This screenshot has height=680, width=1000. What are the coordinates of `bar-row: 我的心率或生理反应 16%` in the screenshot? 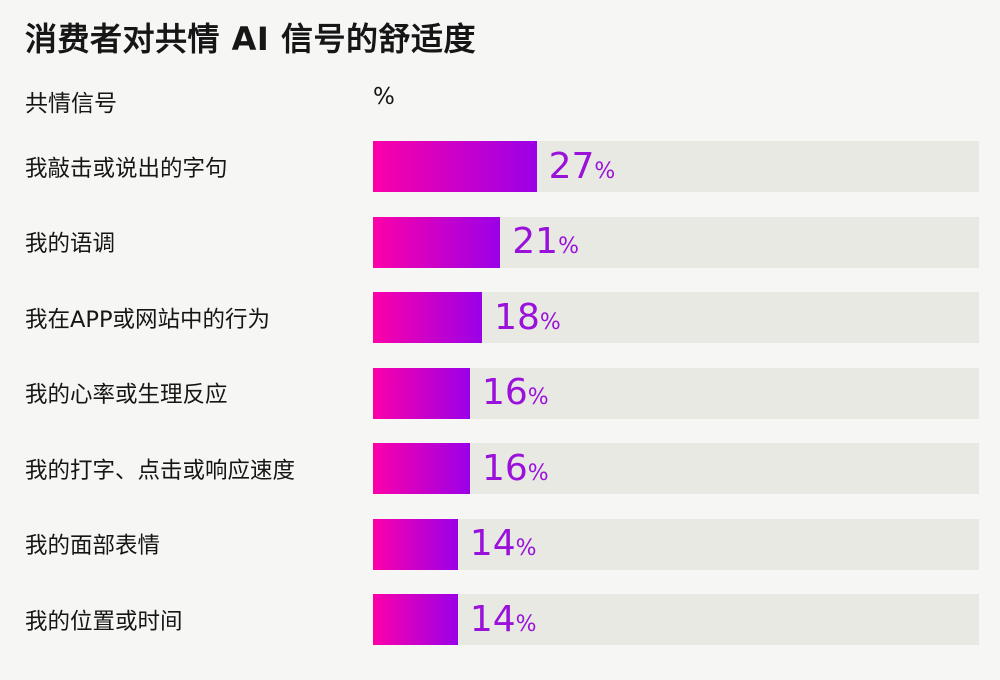 It's located at (502, 393).